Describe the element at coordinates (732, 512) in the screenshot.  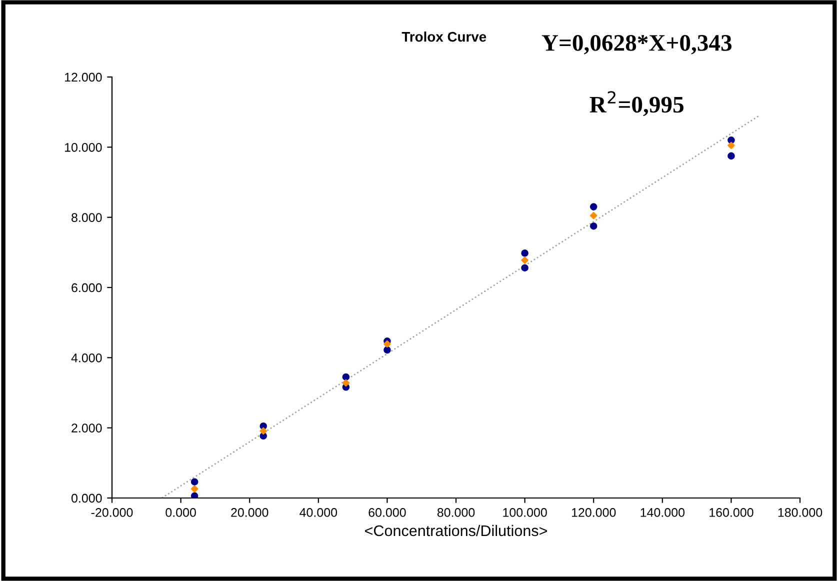
I see `x-tick-label: 160.000` at that location.